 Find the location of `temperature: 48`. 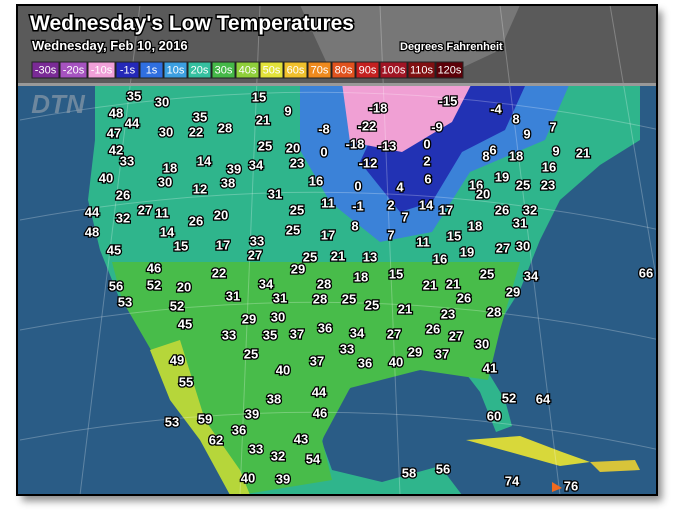

temperature: 48 is located at coordinates (92, 231).